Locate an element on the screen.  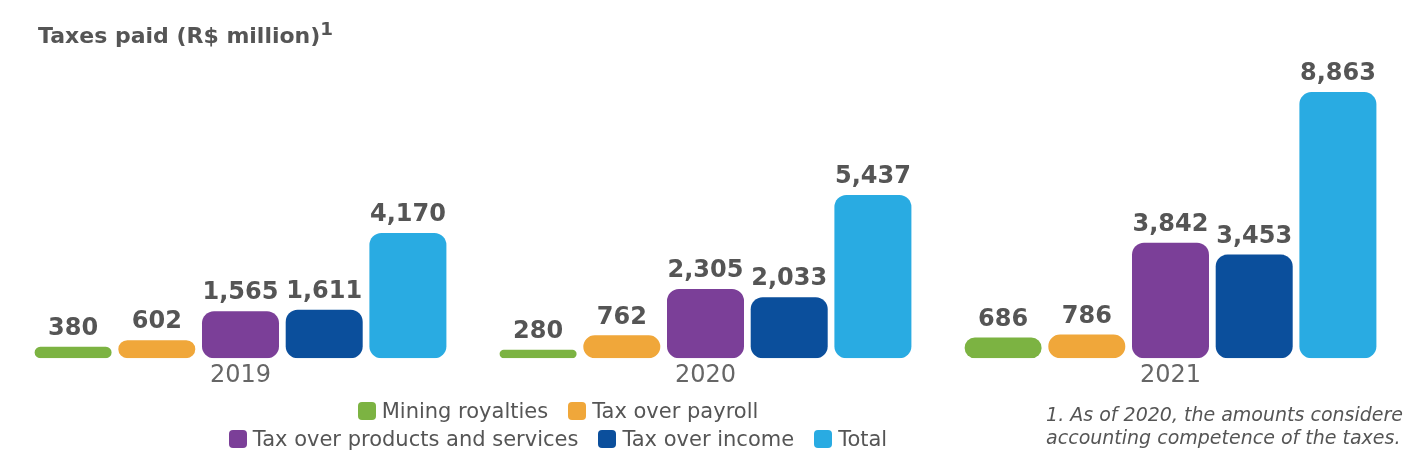
legend-label: Tax over payroll is located at coordinates (675, 411).